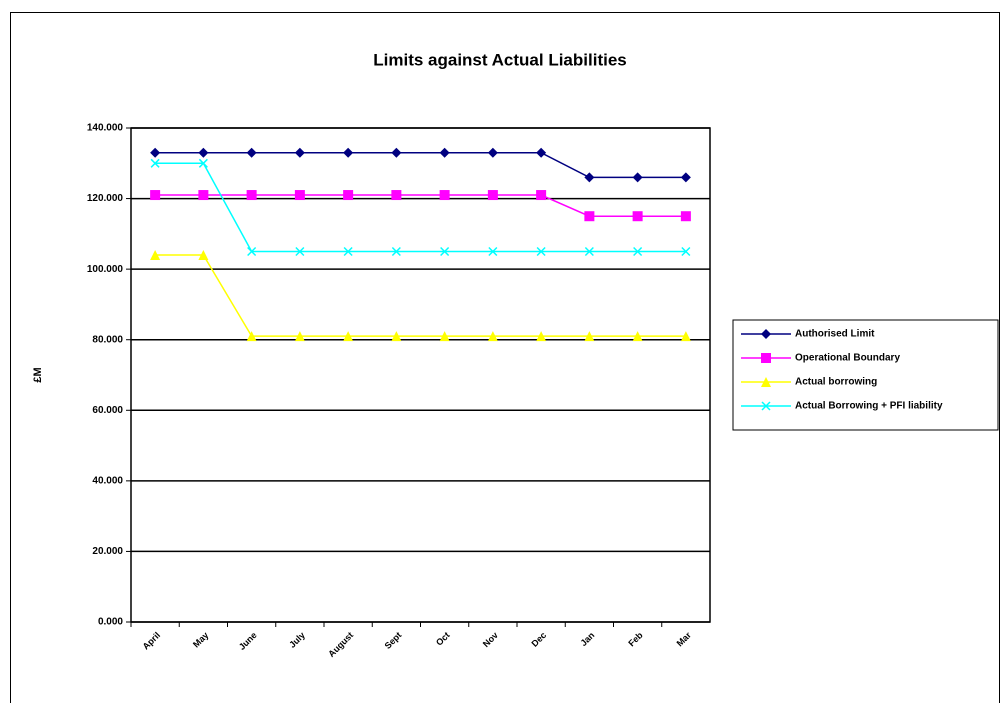 The width and height of the screenshot is (1003, 708). Describe the element at coordinates (107, 410) in the screenshot. I see `y-tick-label: 60.000` at that location.